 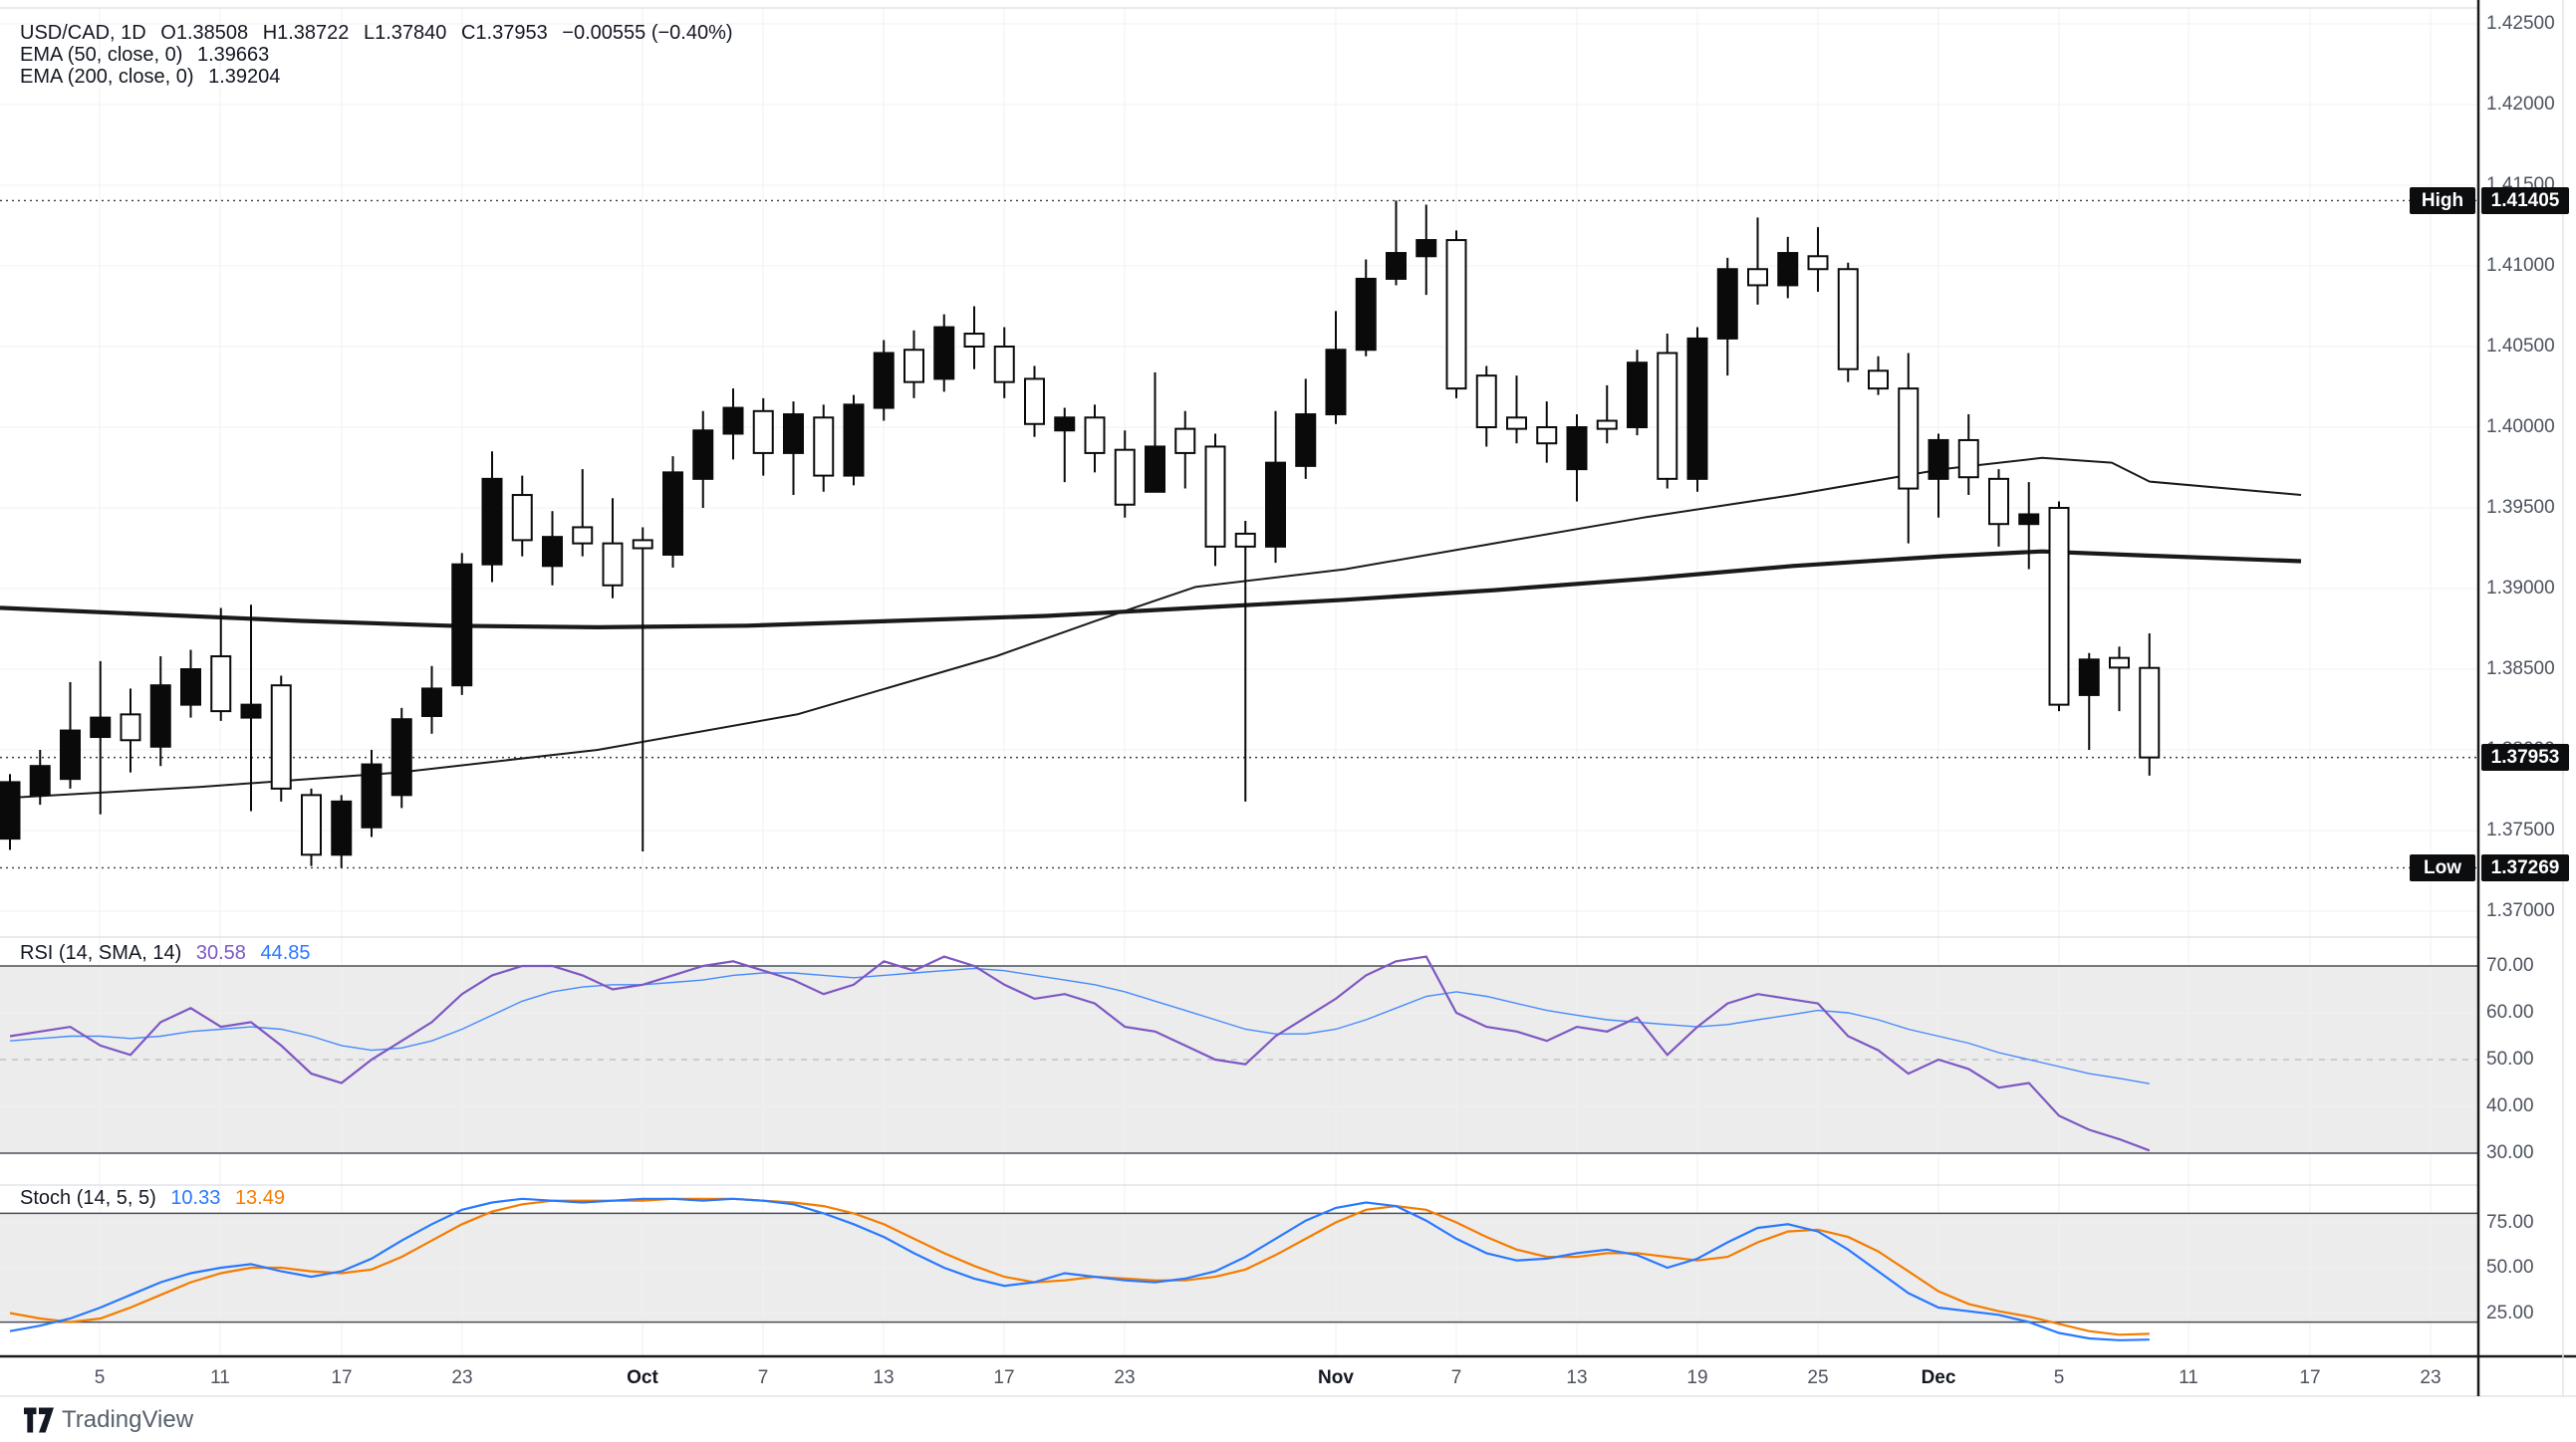 What do you see at coordinates (2520, 104) in the screenshot?
I see `price-tick-label: 1.42000` at bounding box center [2520, 104].